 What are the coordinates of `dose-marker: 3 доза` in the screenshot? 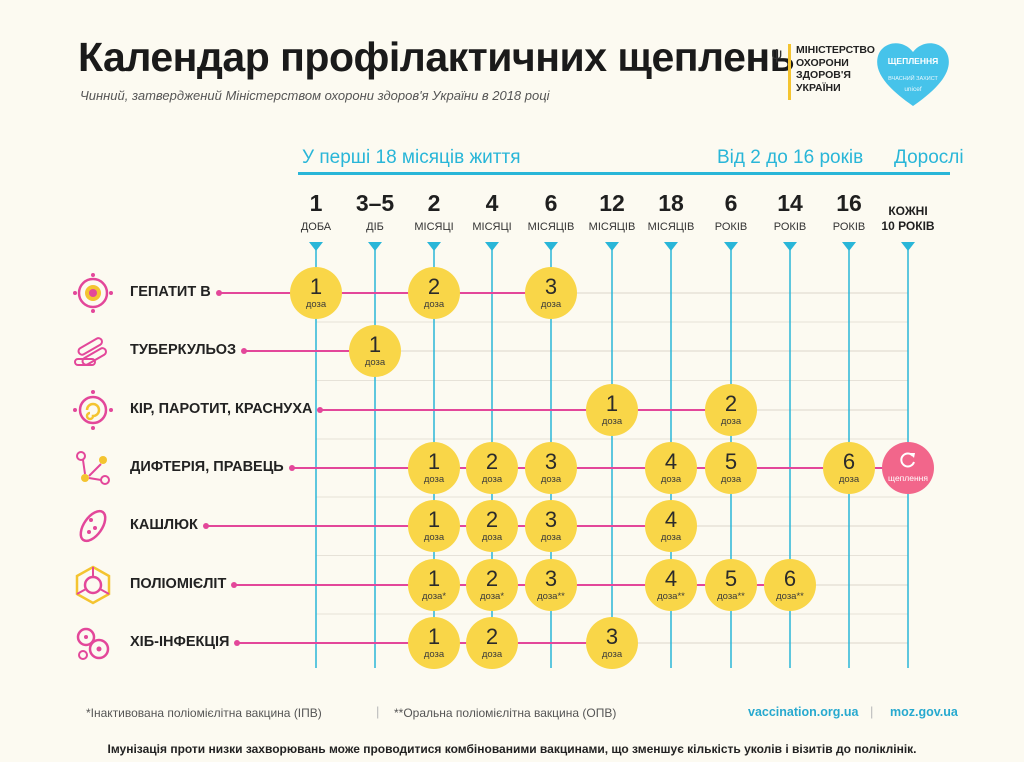 It's located at (551, 468).